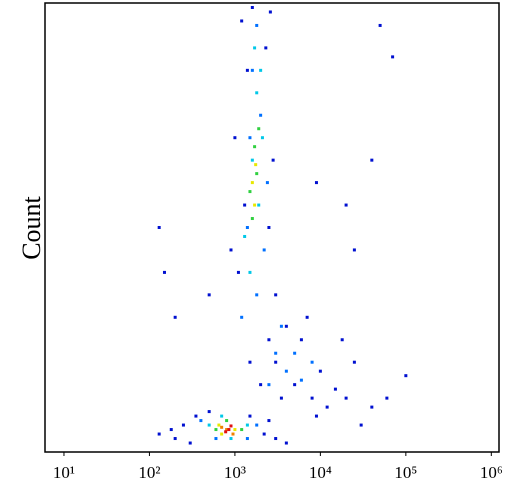 The image size is (521, 498). What do you see at coordinates (235, 472) in the screenshot?
I see `x-tick-label: 10³` at bounding box center [235, 472].